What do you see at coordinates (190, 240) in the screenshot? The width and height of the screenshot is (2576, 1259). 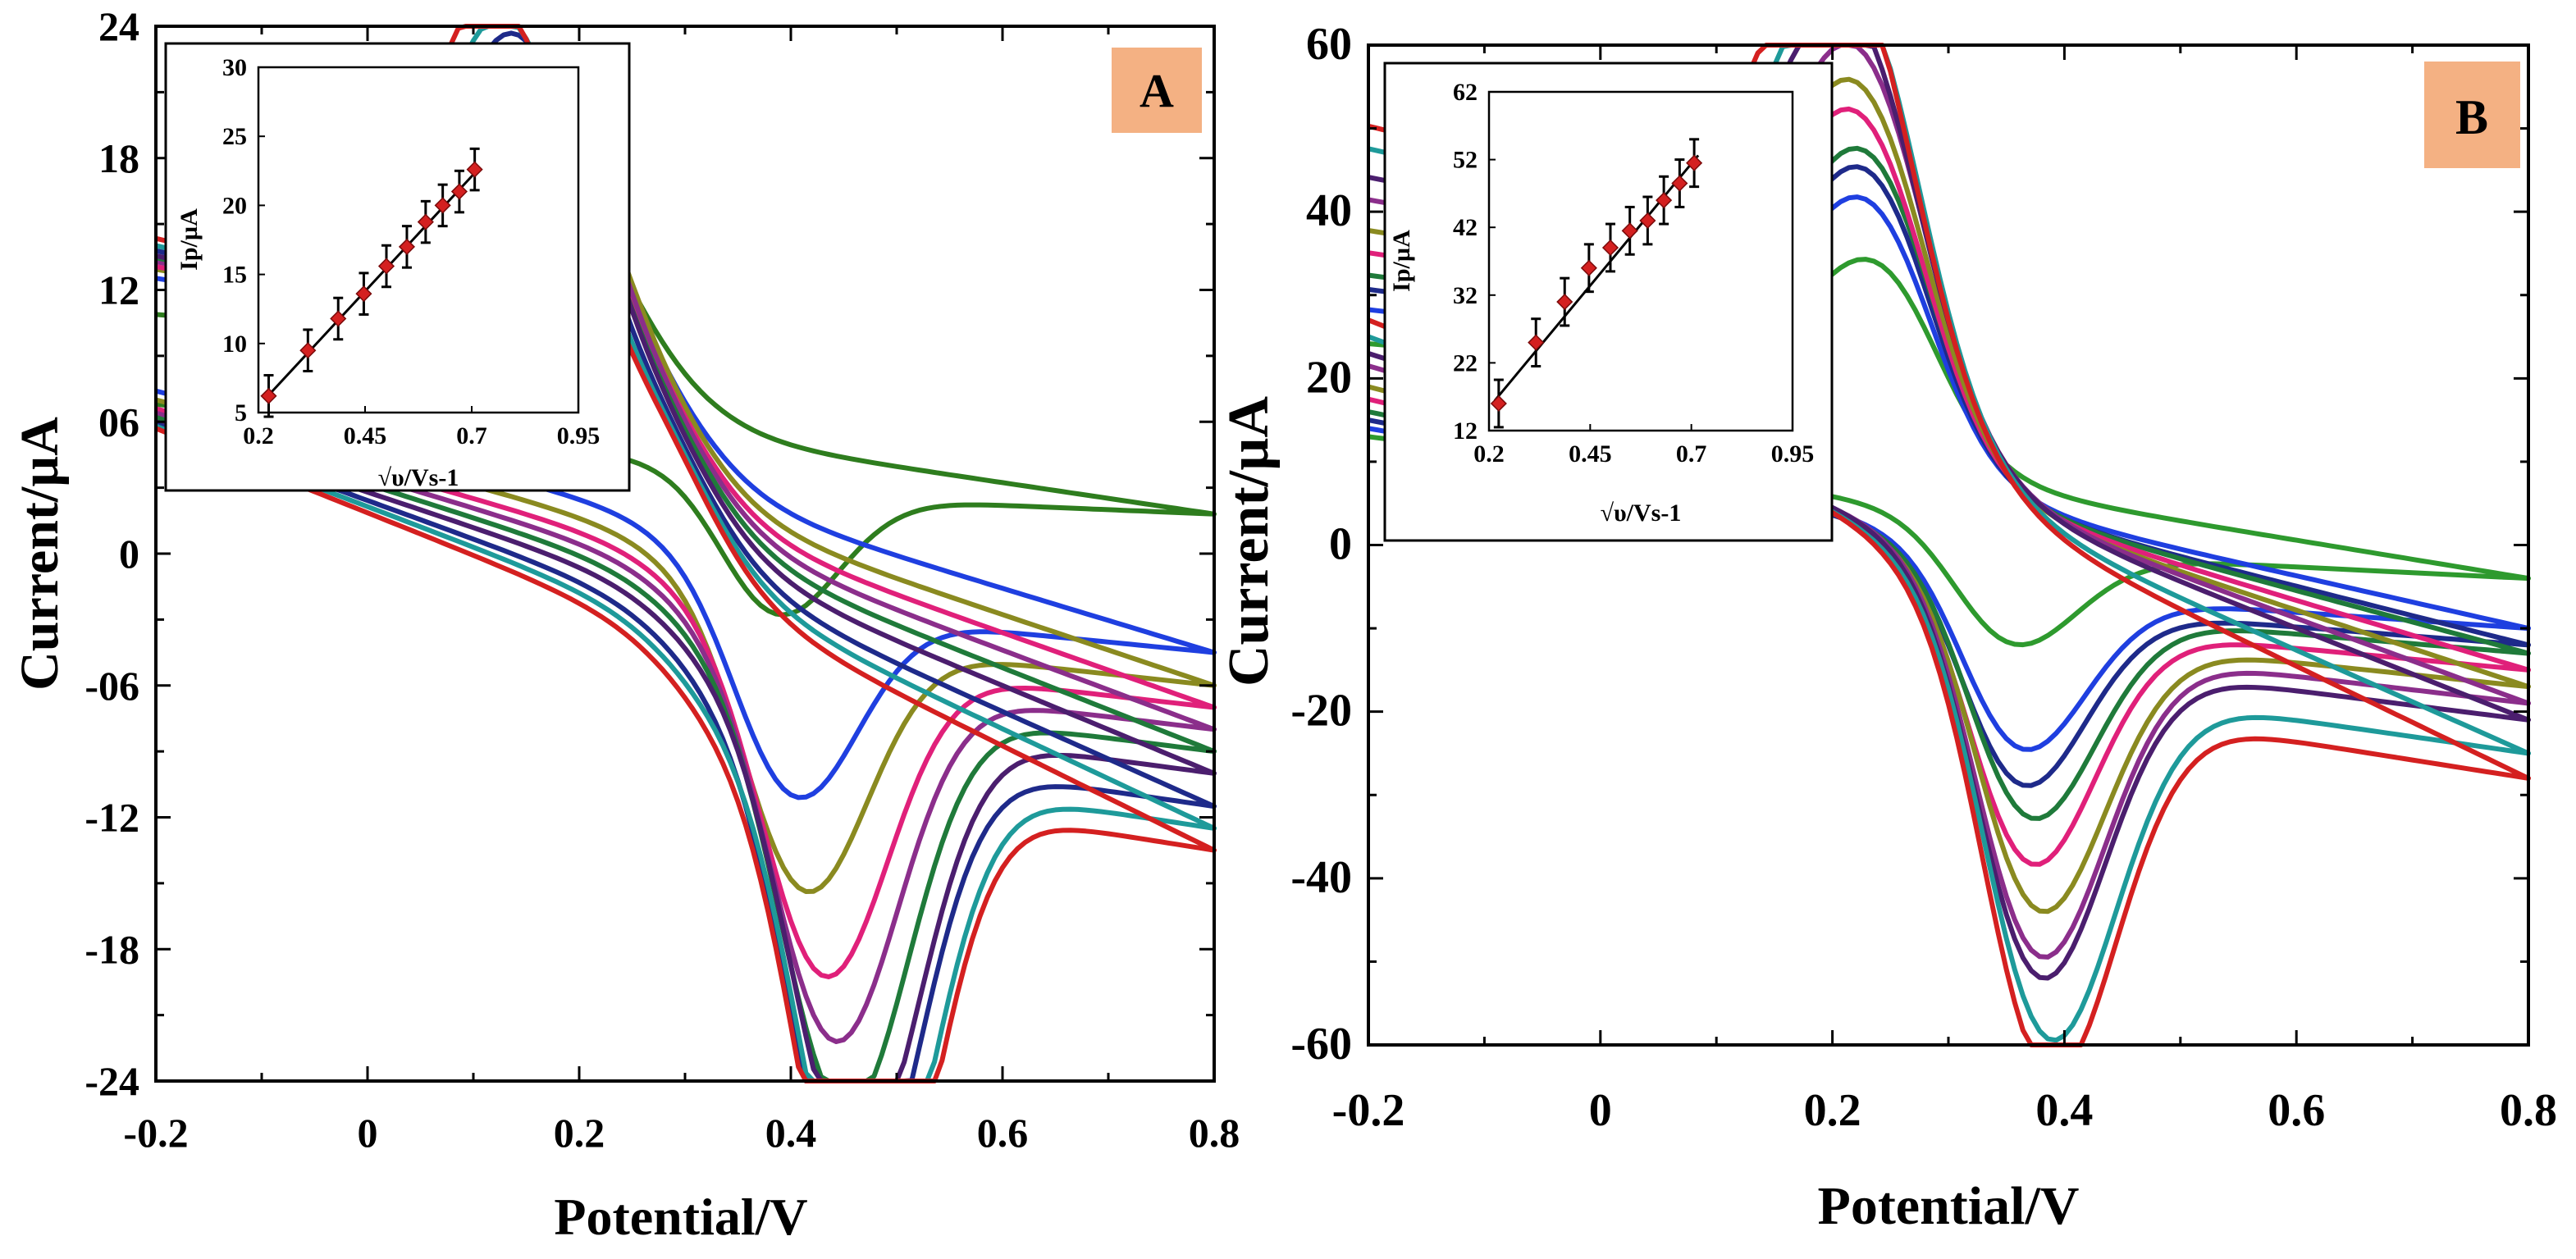 I see `panel-a-inset-y-label: Ip/µA` at bounding box center [190, 240].